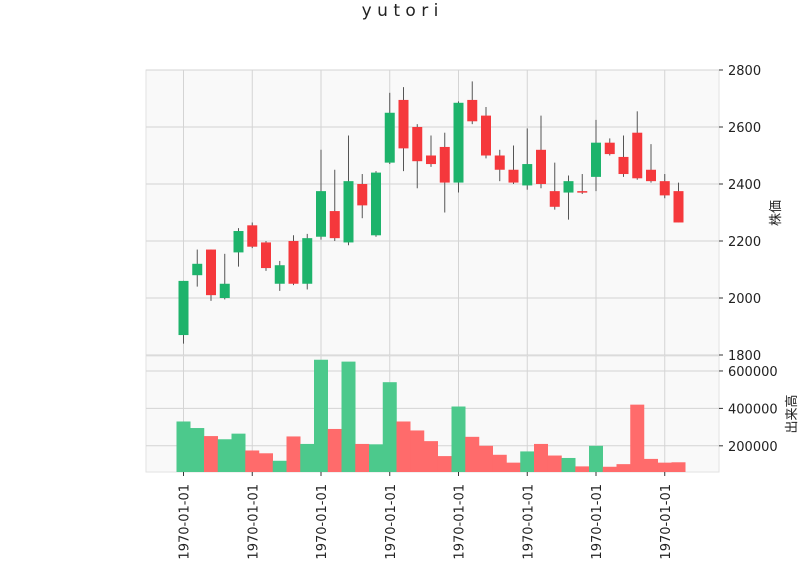 The height and width of the screenshot is (579, 800). I want to click on price-axis-label: 株価, so click(776, 213).